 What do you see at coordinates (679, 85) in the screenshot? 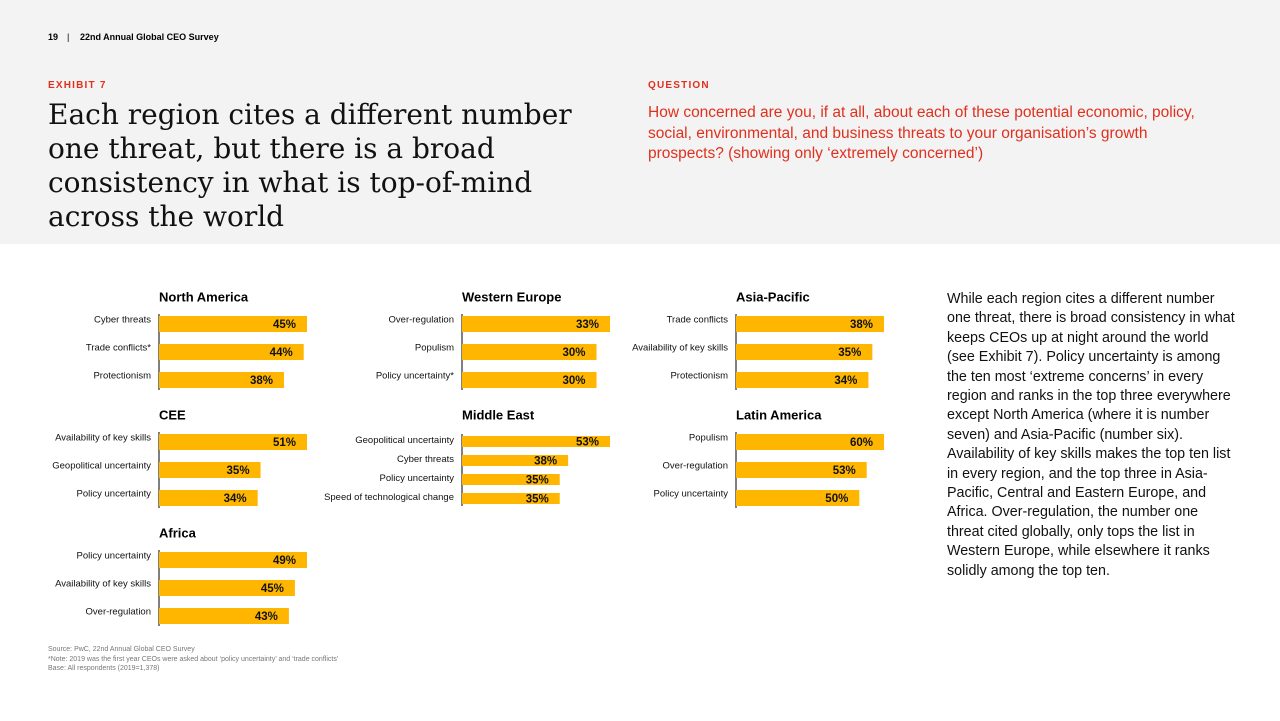
I see `question-label: QUESTION` at bounding box center [679, 85].